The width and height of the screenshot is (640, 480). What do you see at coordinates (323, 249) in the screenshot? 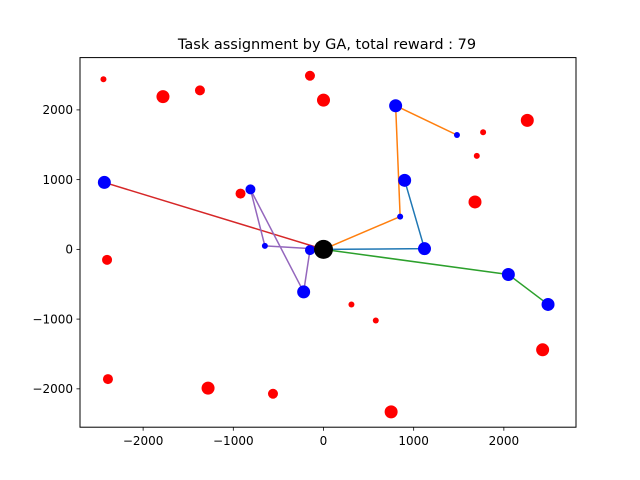
I see `depot-point` at bounding box center [323, 249].